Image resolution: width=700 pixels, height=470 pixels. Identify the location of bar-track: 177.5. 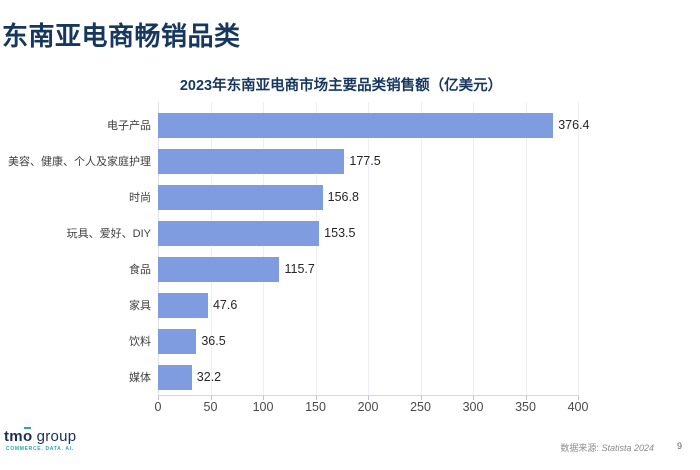
(368, 161).